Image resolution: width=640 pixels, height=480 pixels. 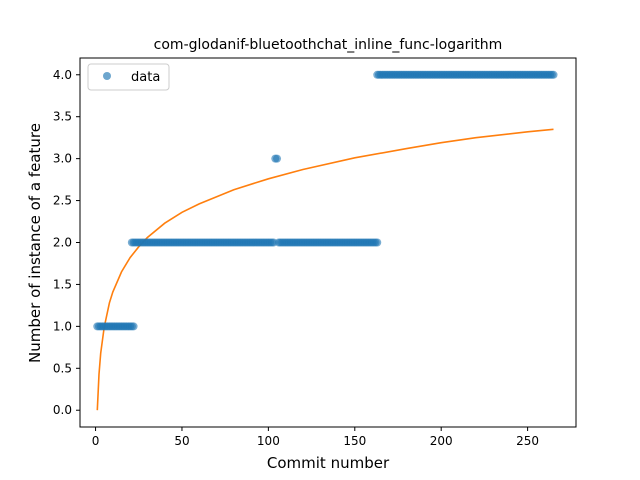 What do you see at coordinates (62, 159) in the screenshot?
I see `y-tick-label: 3.0` at bounding box center [62, 159].